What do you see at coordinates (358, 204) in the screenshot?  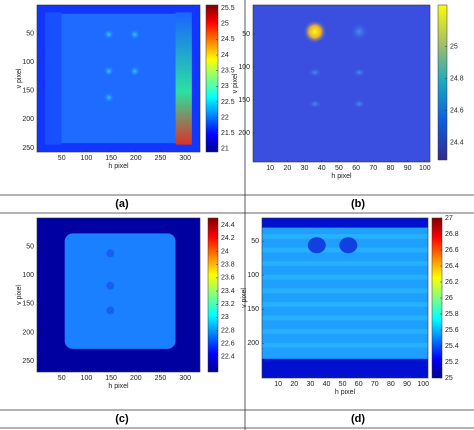 I see `caption: (b)` at bounding box center [358, 204].